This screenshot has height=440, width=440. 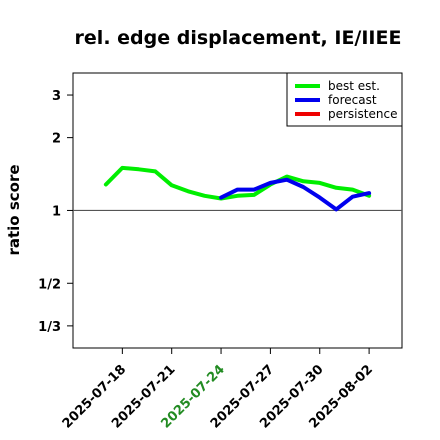 I want to click on y-axis: 1/3 1/2 1 2 3, so click(x=55, y=212).